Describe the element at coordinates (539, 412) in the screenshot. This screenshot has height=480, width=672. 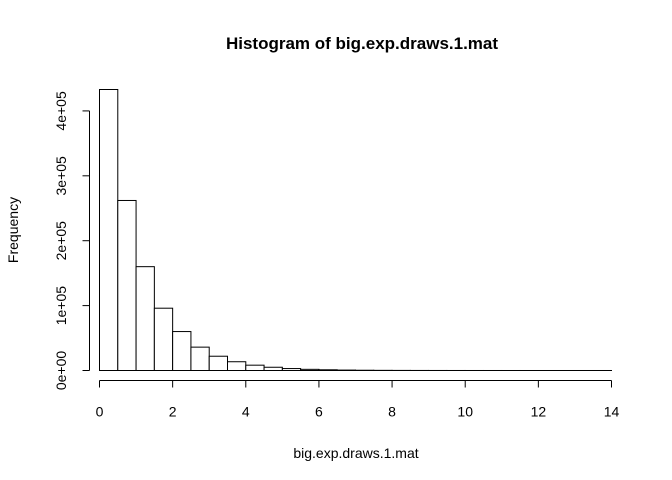
I see `x-tick-label: 12` at that location.